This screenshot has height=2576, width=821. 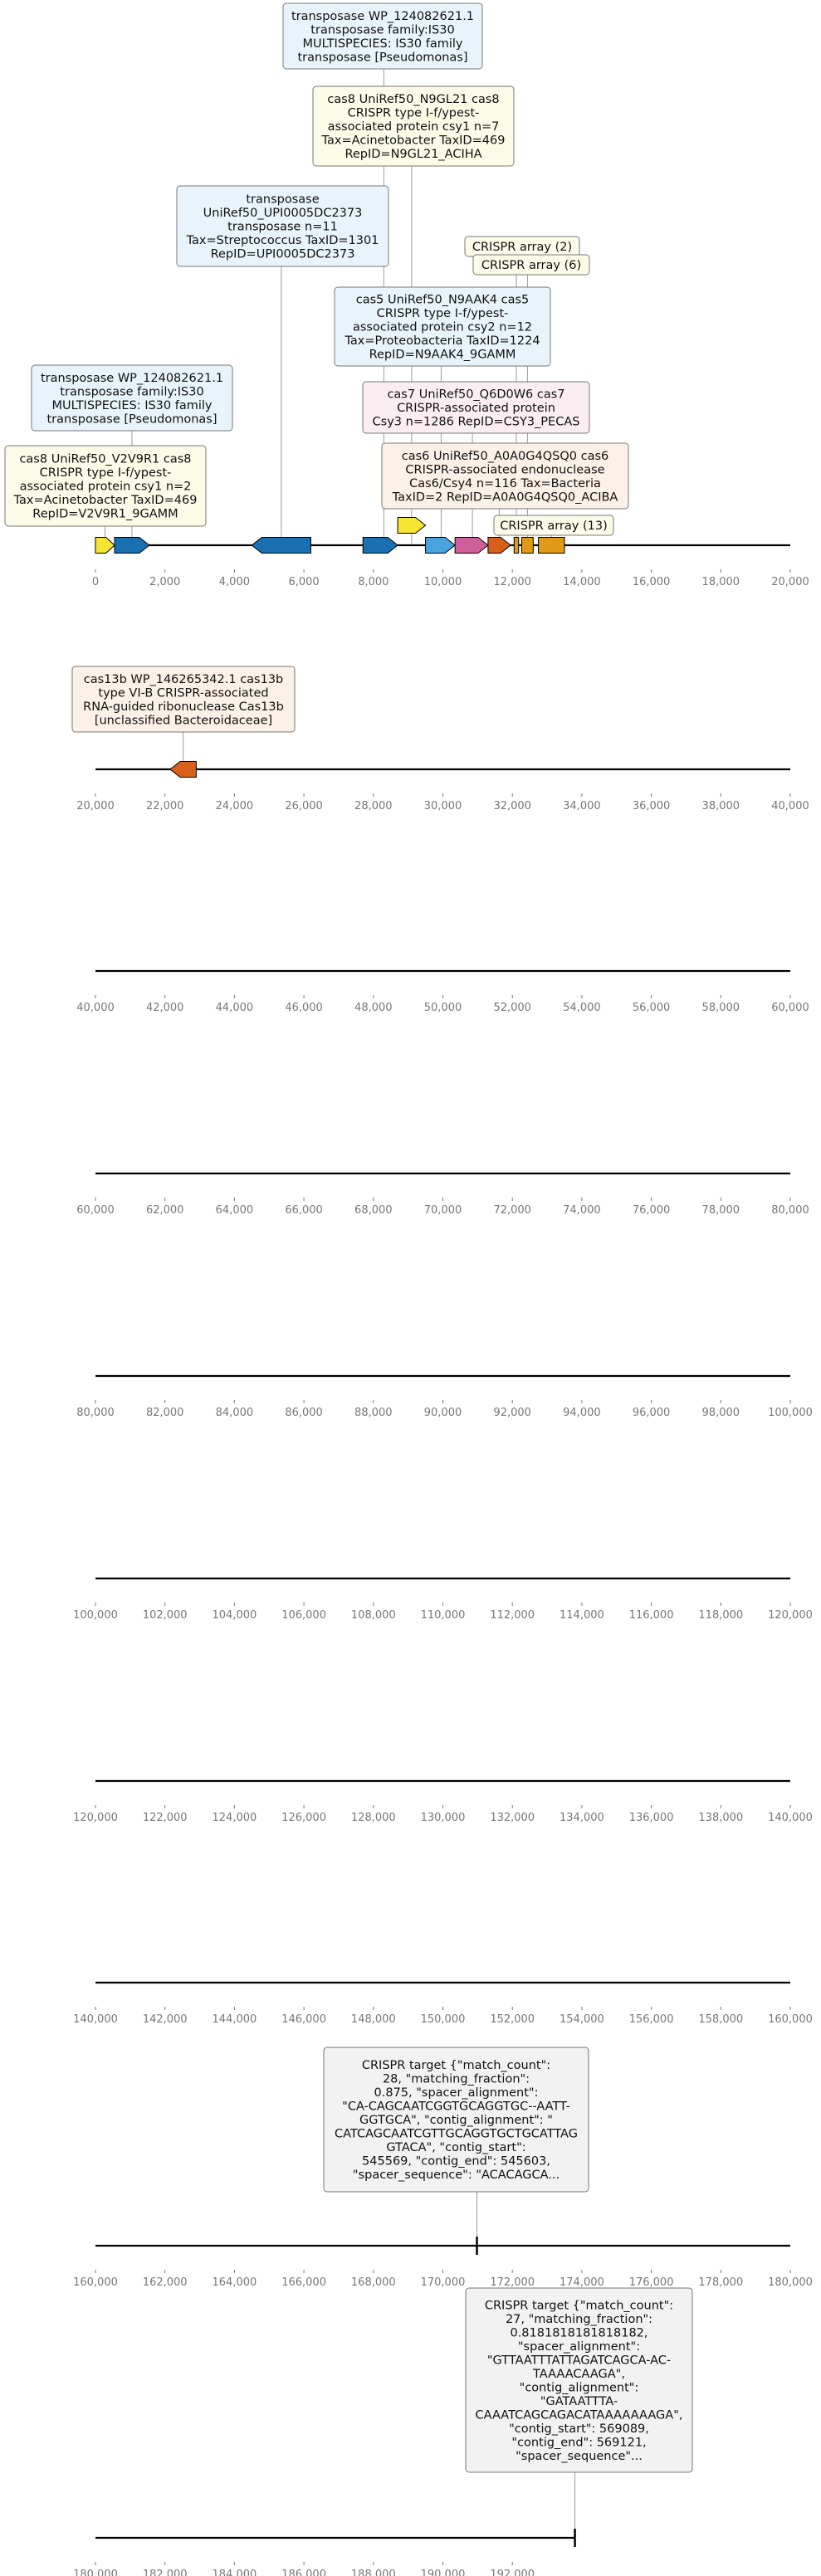 What do you see at coordinates (373, 806) in the screenshot?
I see `tick-label: 28,000` at bounding box center [373, 806].